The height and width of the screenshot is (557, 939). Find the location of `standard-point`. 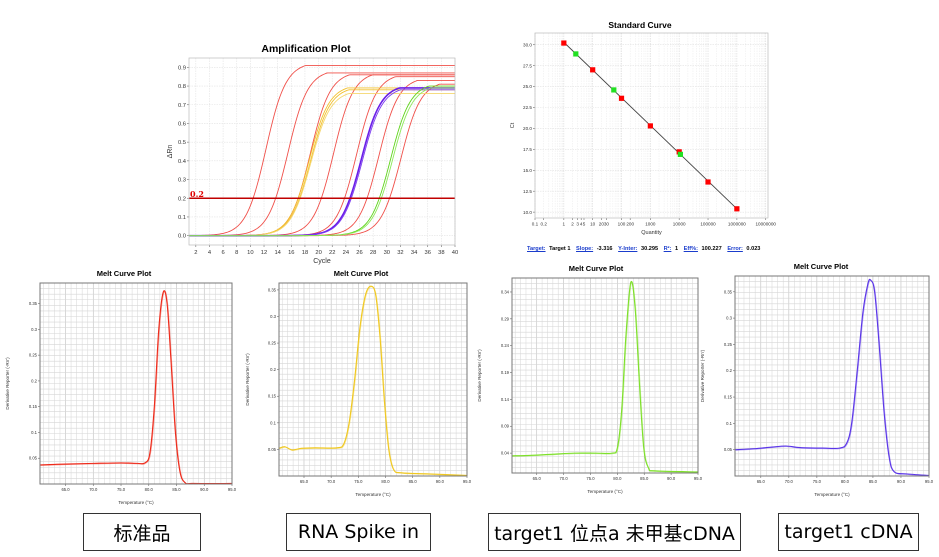

standard-point is located at coordinates (650, 126).